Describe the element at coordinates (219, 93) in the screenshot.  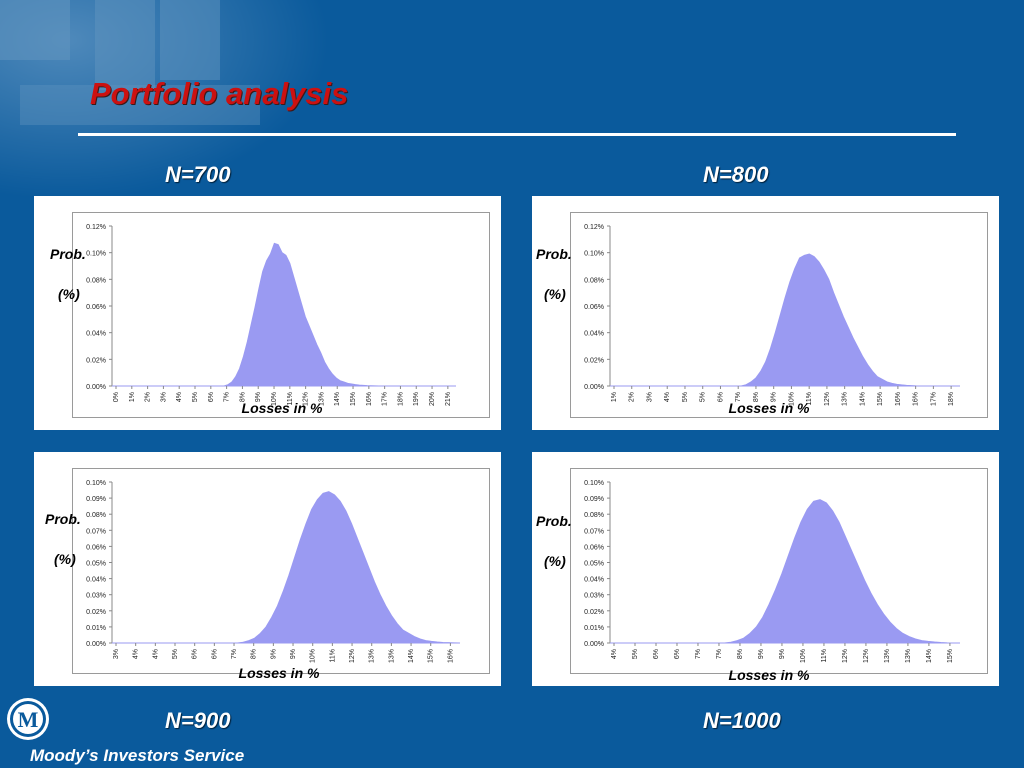
I see `slide-title: Portfolio analysis` at that location.